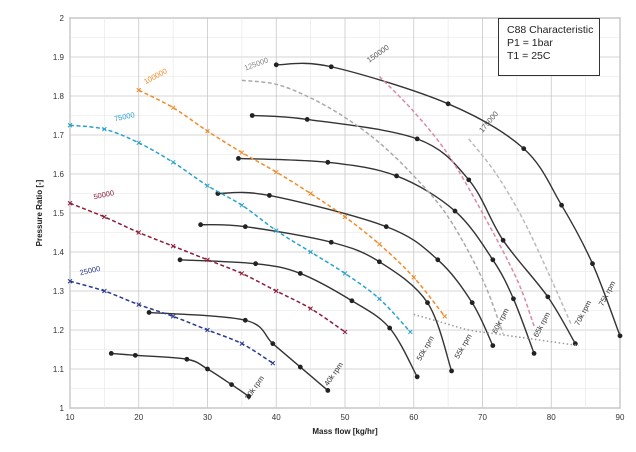 This screenshot has height=452, width=636. What do you see at coordinates (70, 417) in the screenshot?
I see `x-tick-label: 10` at bounding box center [70, 417].